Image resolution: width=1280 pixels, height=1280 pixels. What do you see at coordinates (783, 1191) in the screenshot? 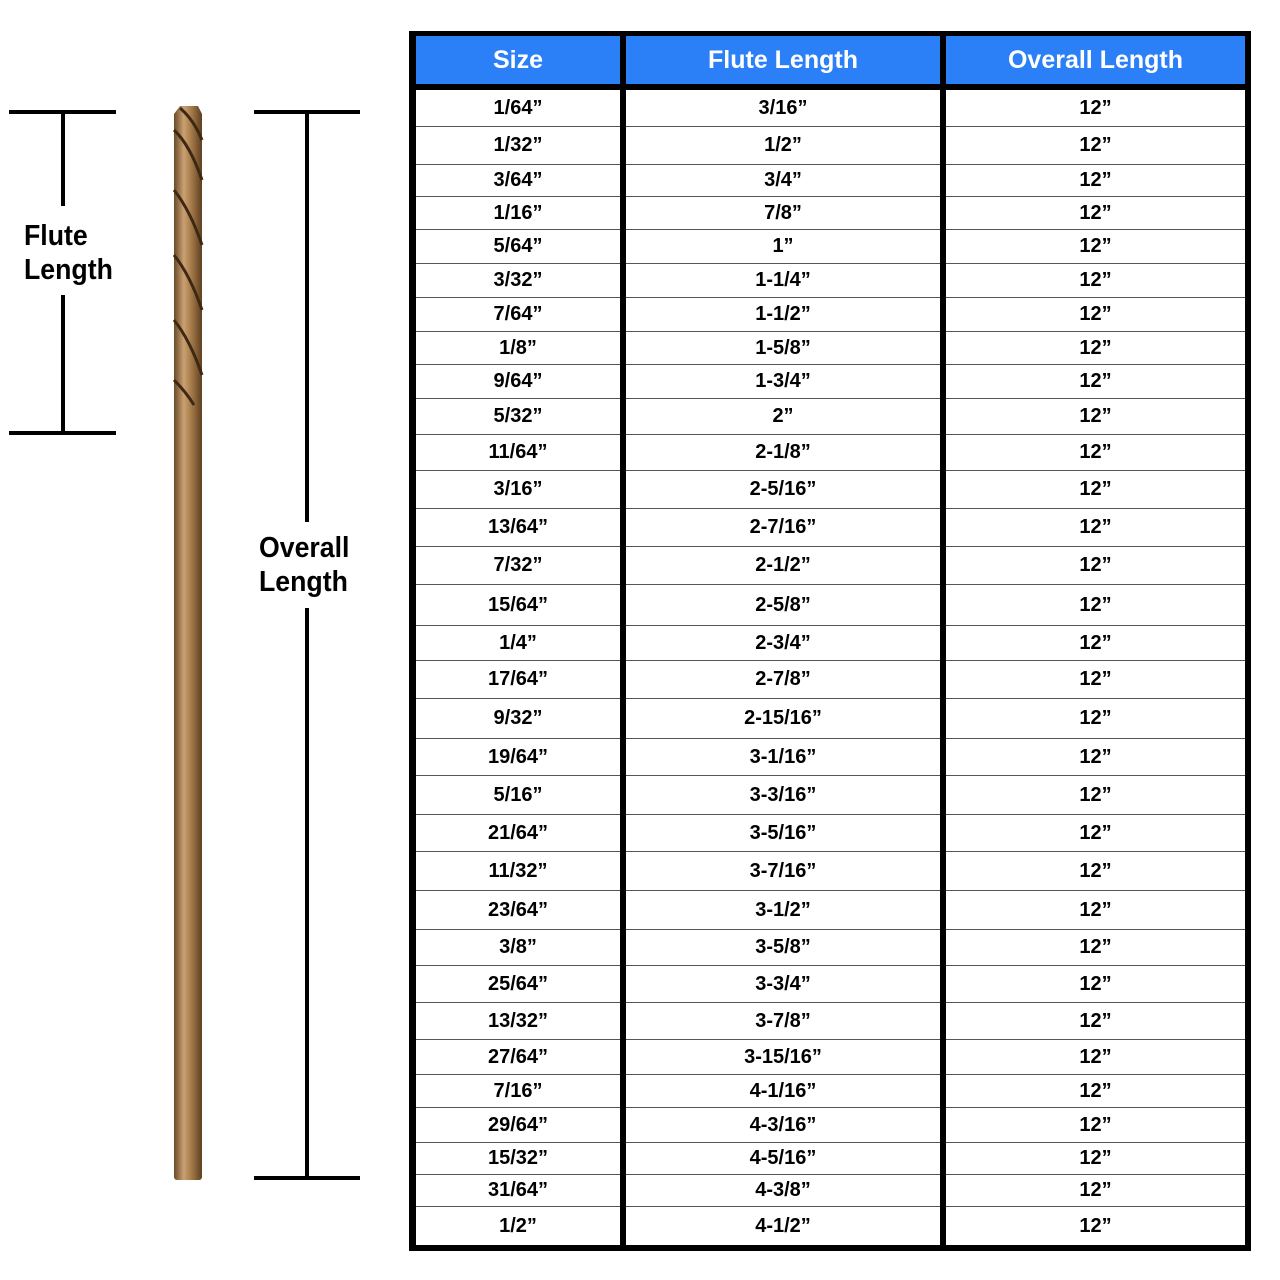
I see `cell-flute-length: 4-3/8”` at bounding box center [783, 1191].